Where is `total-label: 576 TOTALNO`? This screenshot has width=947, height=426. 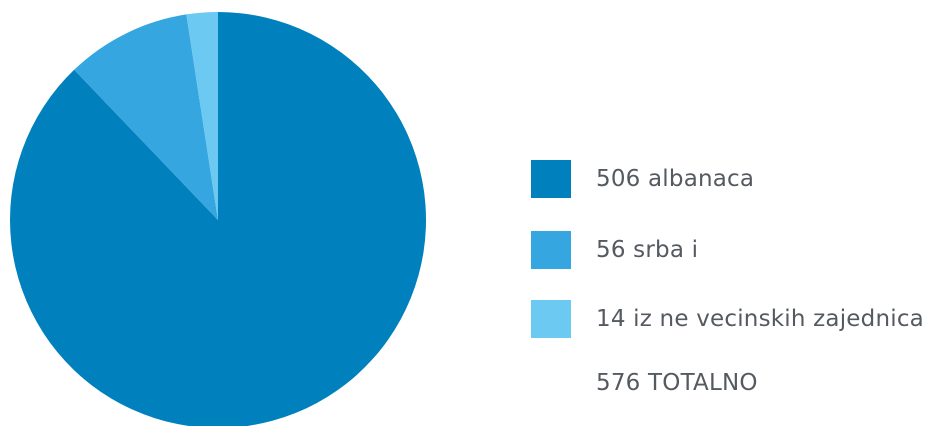 total-label: 576 TOTALNO is located at coordinates (677, 383).